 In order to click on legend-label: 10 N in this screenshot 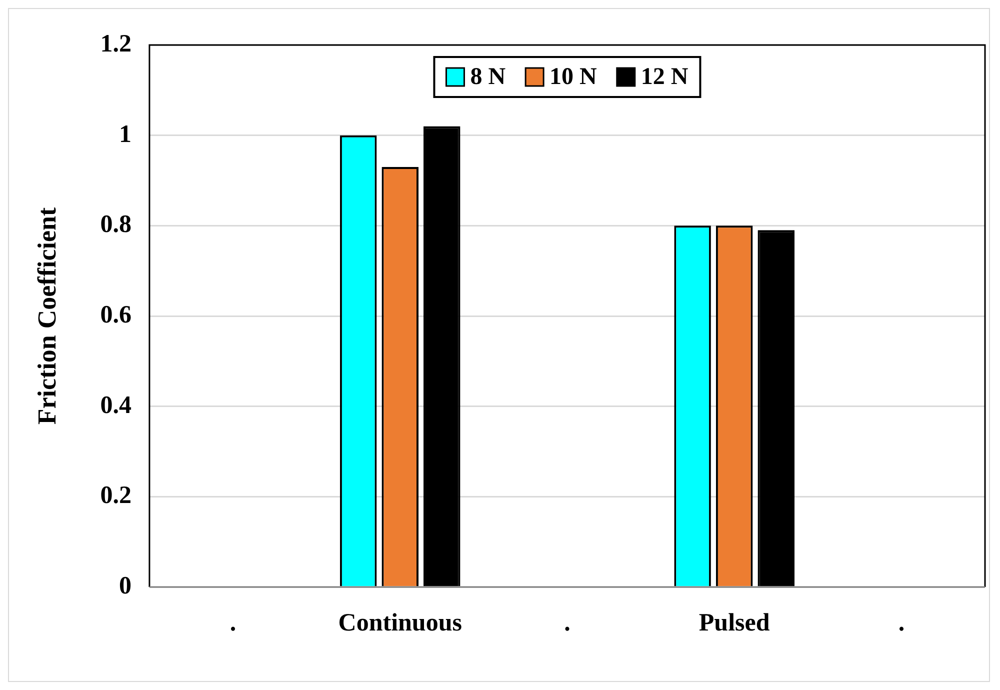, I will do `click(574, 77)`.